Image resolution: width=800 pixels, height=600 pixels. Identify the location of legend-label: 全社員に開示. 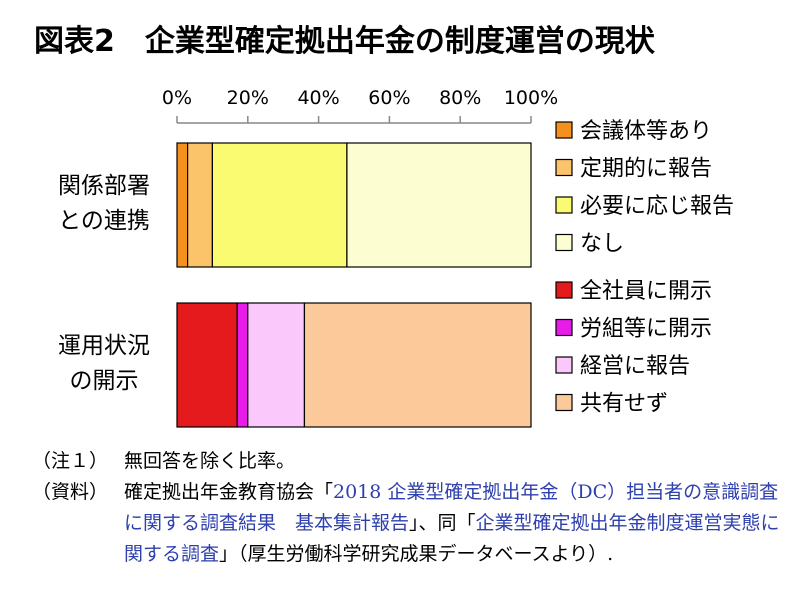
(646, 291).